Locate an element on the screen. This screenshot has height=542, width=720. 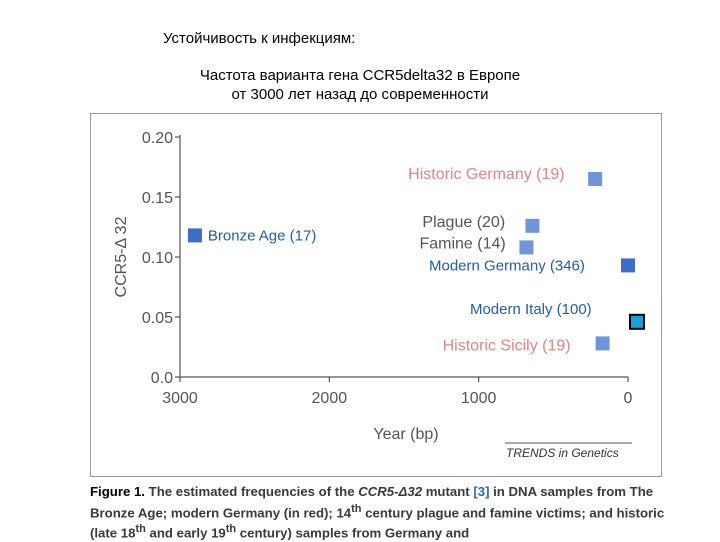
point-label: Bronze Age (17) is located at coordinates (262, 235).